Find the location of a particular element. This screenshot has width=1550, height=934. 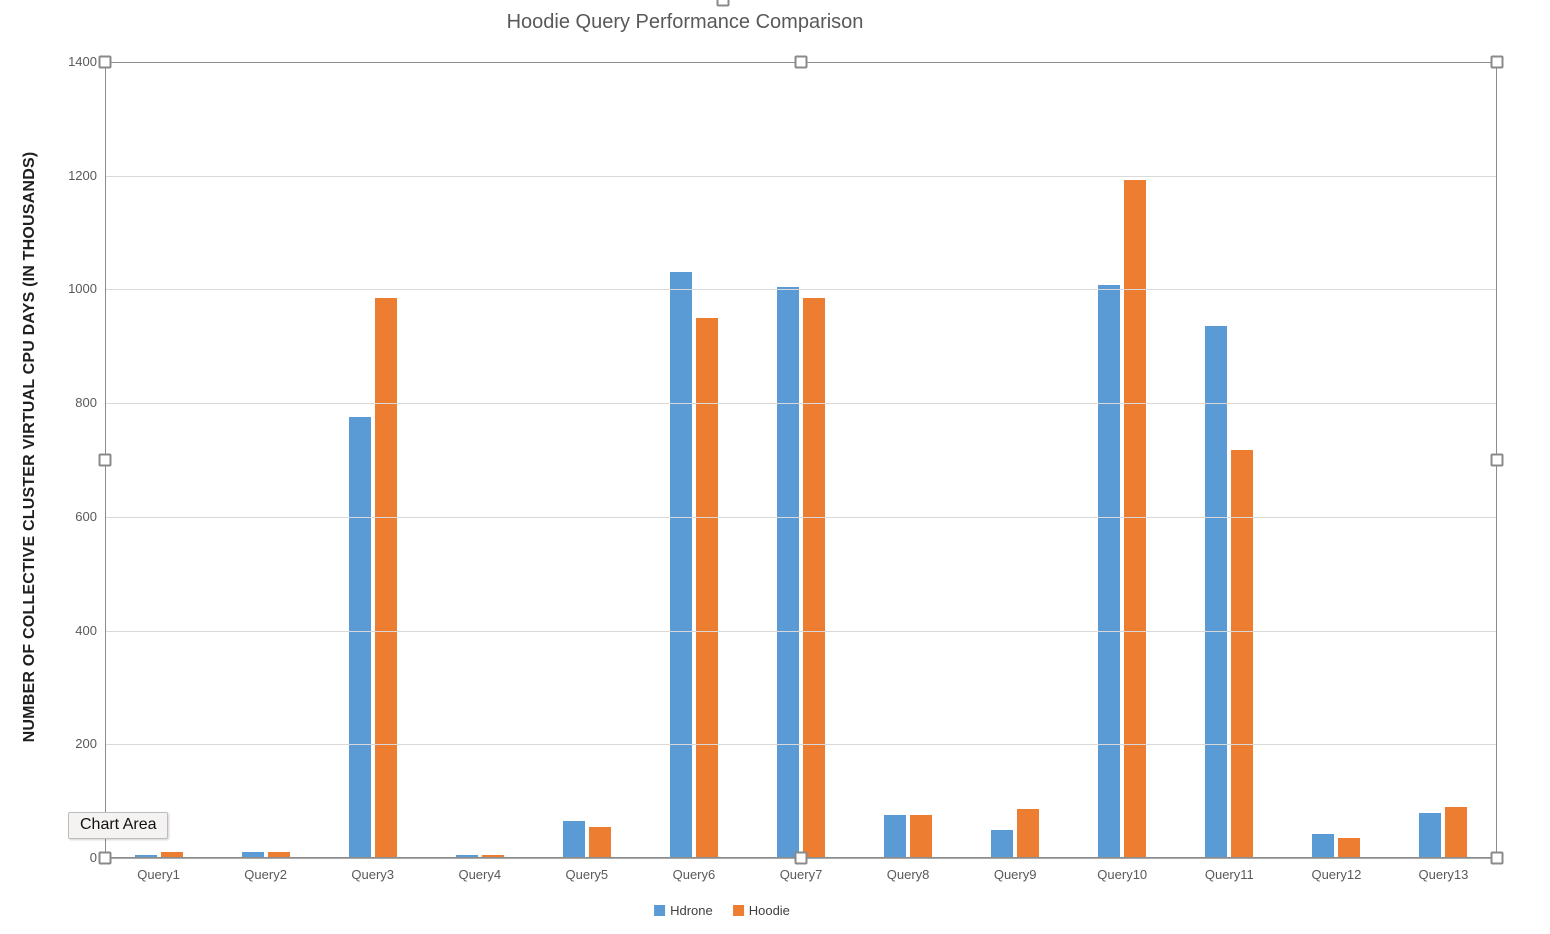

x-label-query8: Query8 is located at coordinates (908, 874).